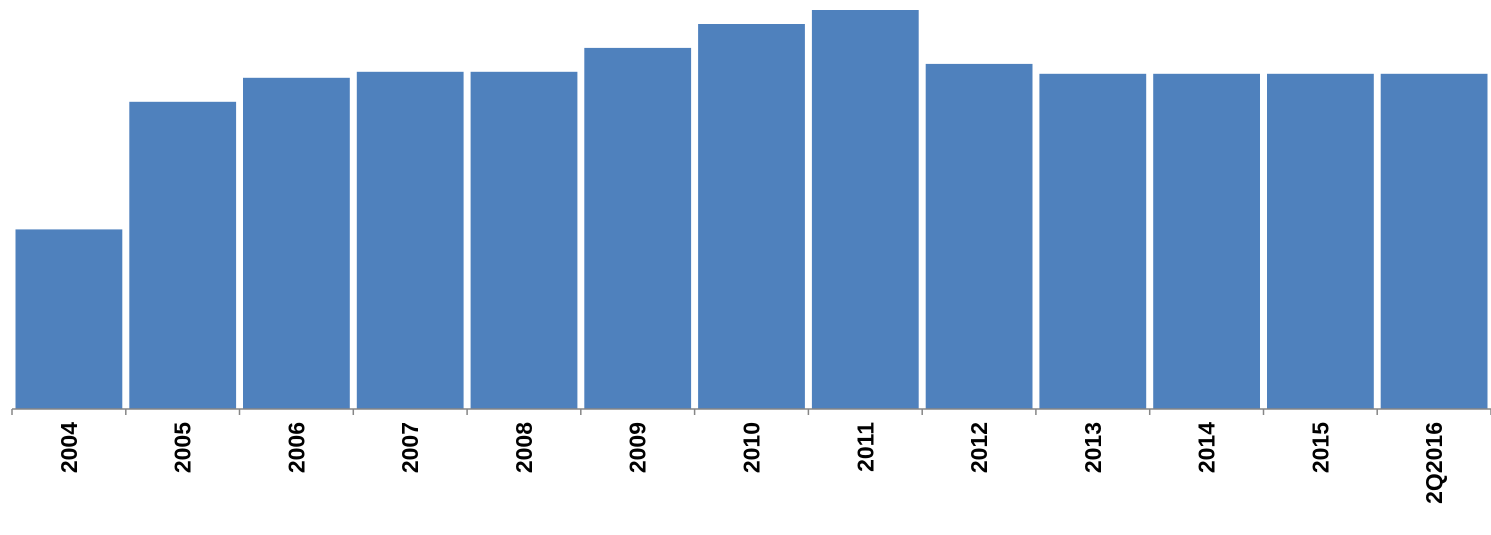 The height and width of the screenshot is (535, 1491). What do you see at coordinates (1434, 463) in the screenshot?
I see `tick-label-2Q2016: 2Q2016` at bounding box center [1434, 463].